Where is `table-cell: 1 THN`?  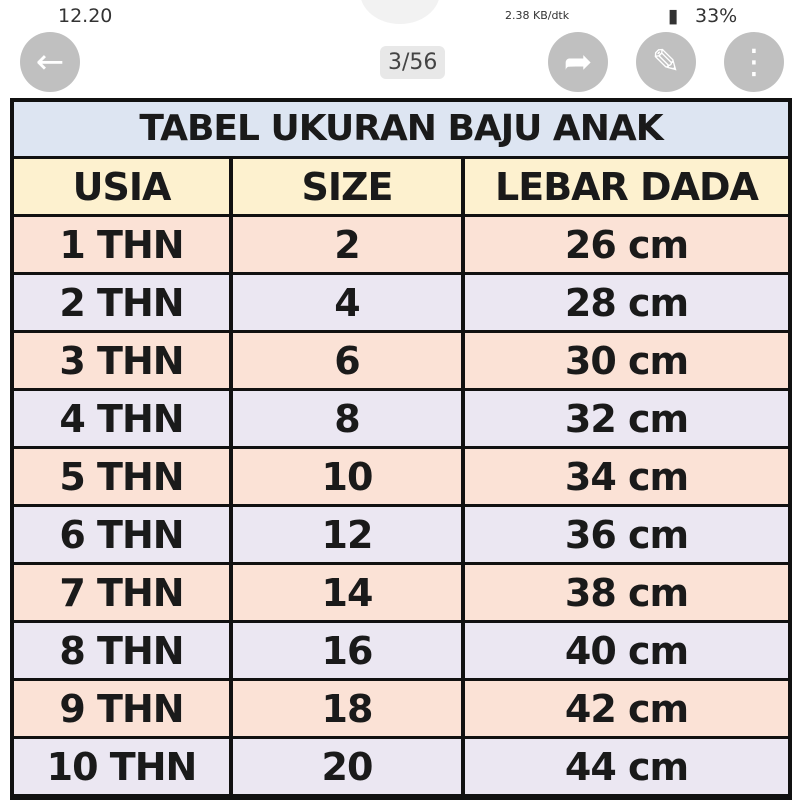 table-cell: 1 THN is located at coordinates (121, 244).